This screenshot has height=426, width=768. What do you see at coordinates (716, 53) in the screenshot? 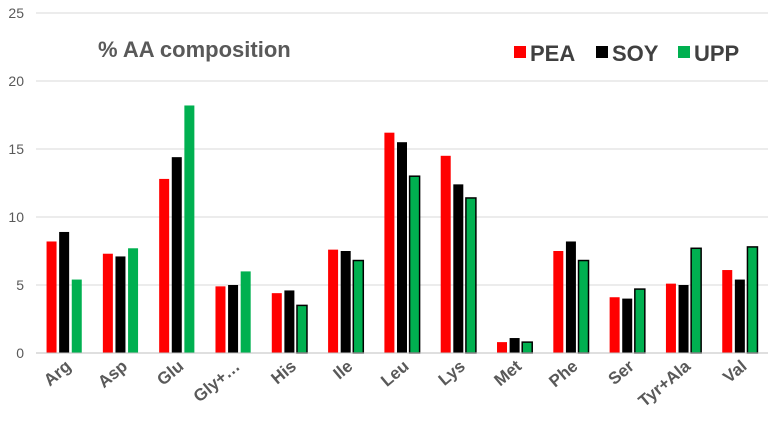
I see `legend-label-upp: UPP` at bounding box center [716, 53].